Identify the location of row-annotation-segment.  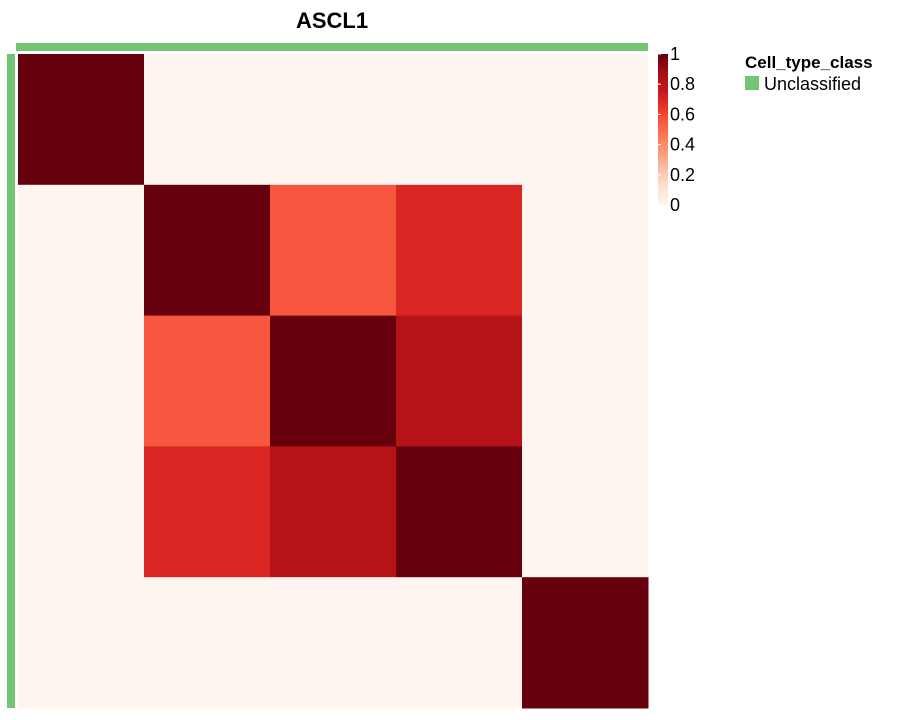
(11, 381).